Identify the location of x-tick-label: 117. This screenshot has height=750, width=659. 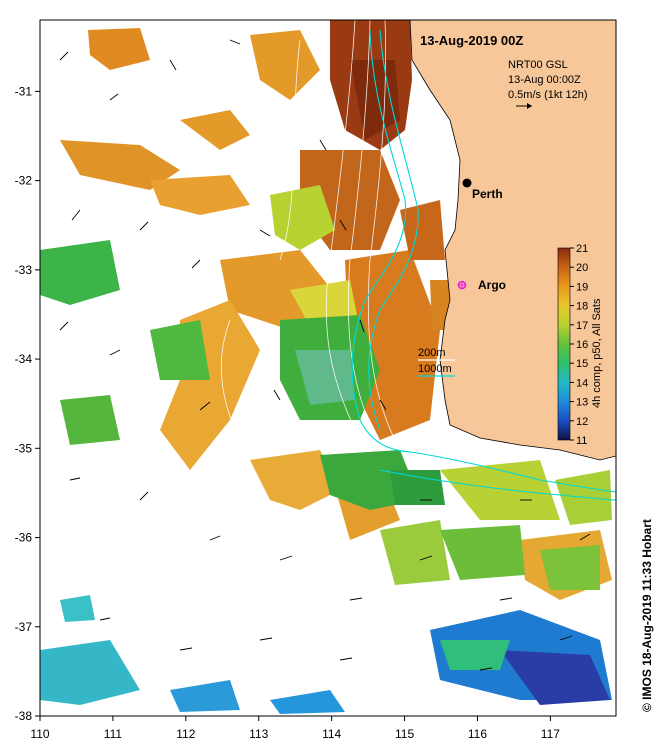
(550, 734).